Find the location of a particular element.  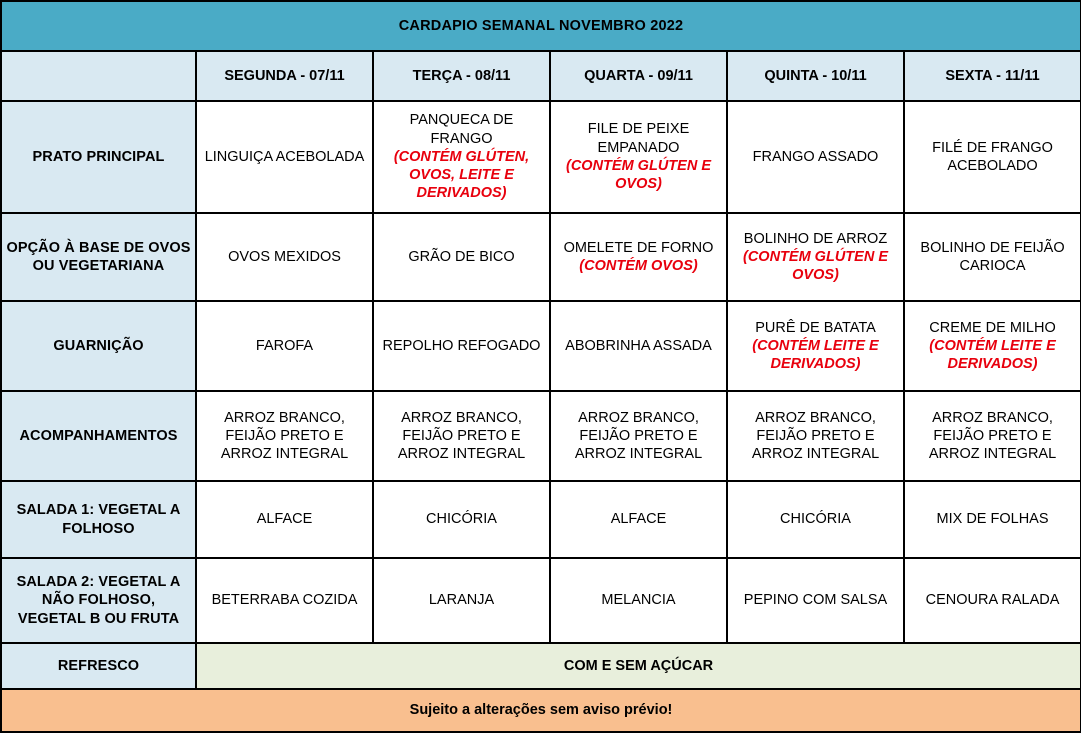

cell-opcao-sexta: BOLINHO DE FEIJÃO CARIOCA is located at coordinates (991, 257).